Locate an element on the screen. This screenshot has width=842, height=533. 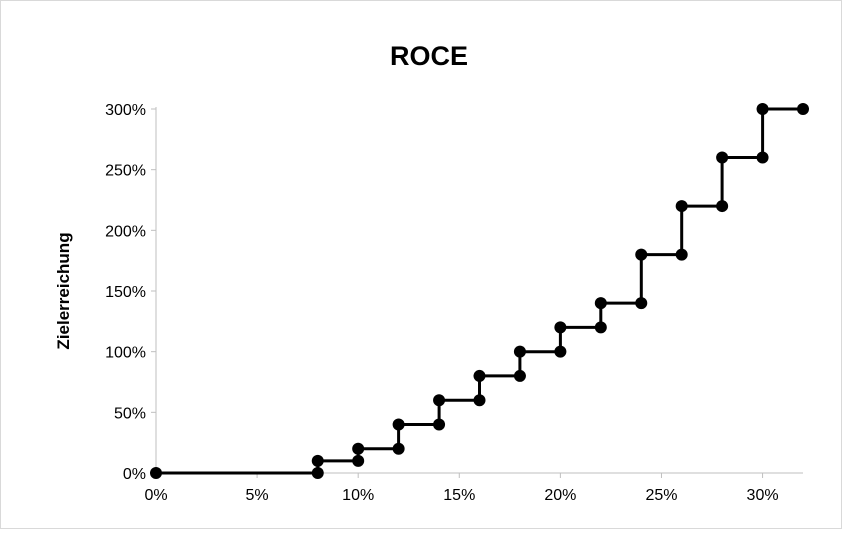
y-tick-label: 100% is located at coordinates (125, 353).